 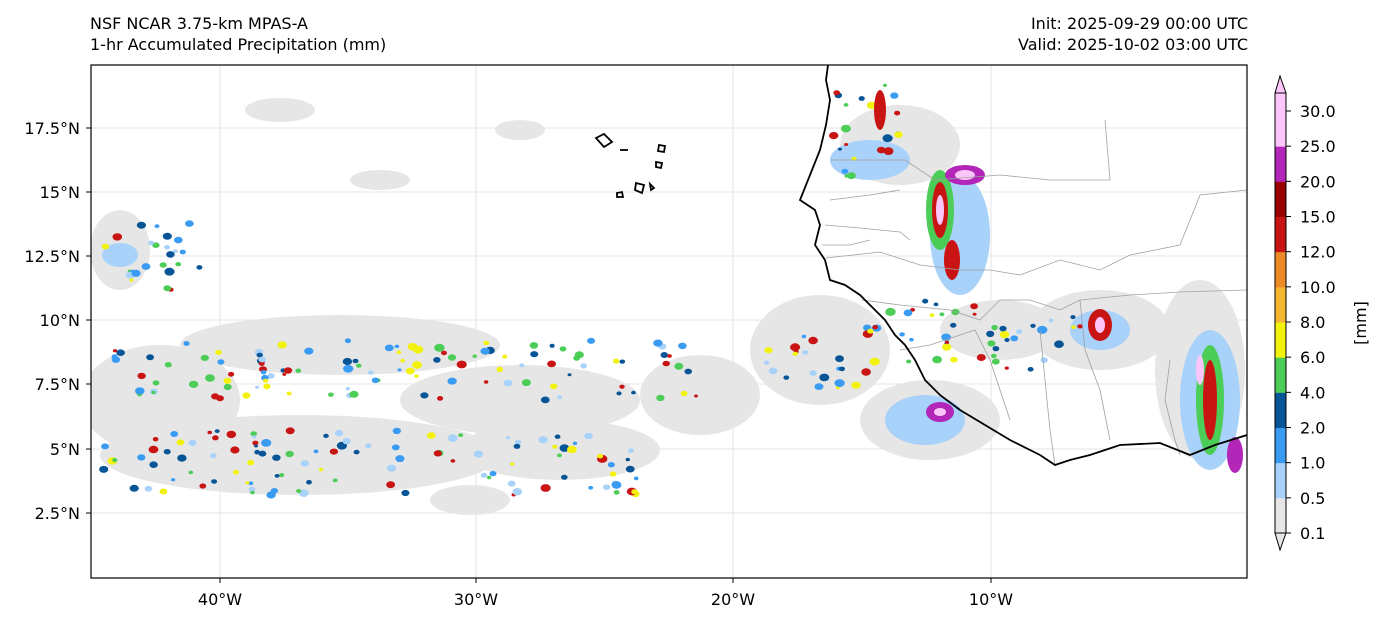 I want to click on colorbar-frame, so click(x=1280, y=313).